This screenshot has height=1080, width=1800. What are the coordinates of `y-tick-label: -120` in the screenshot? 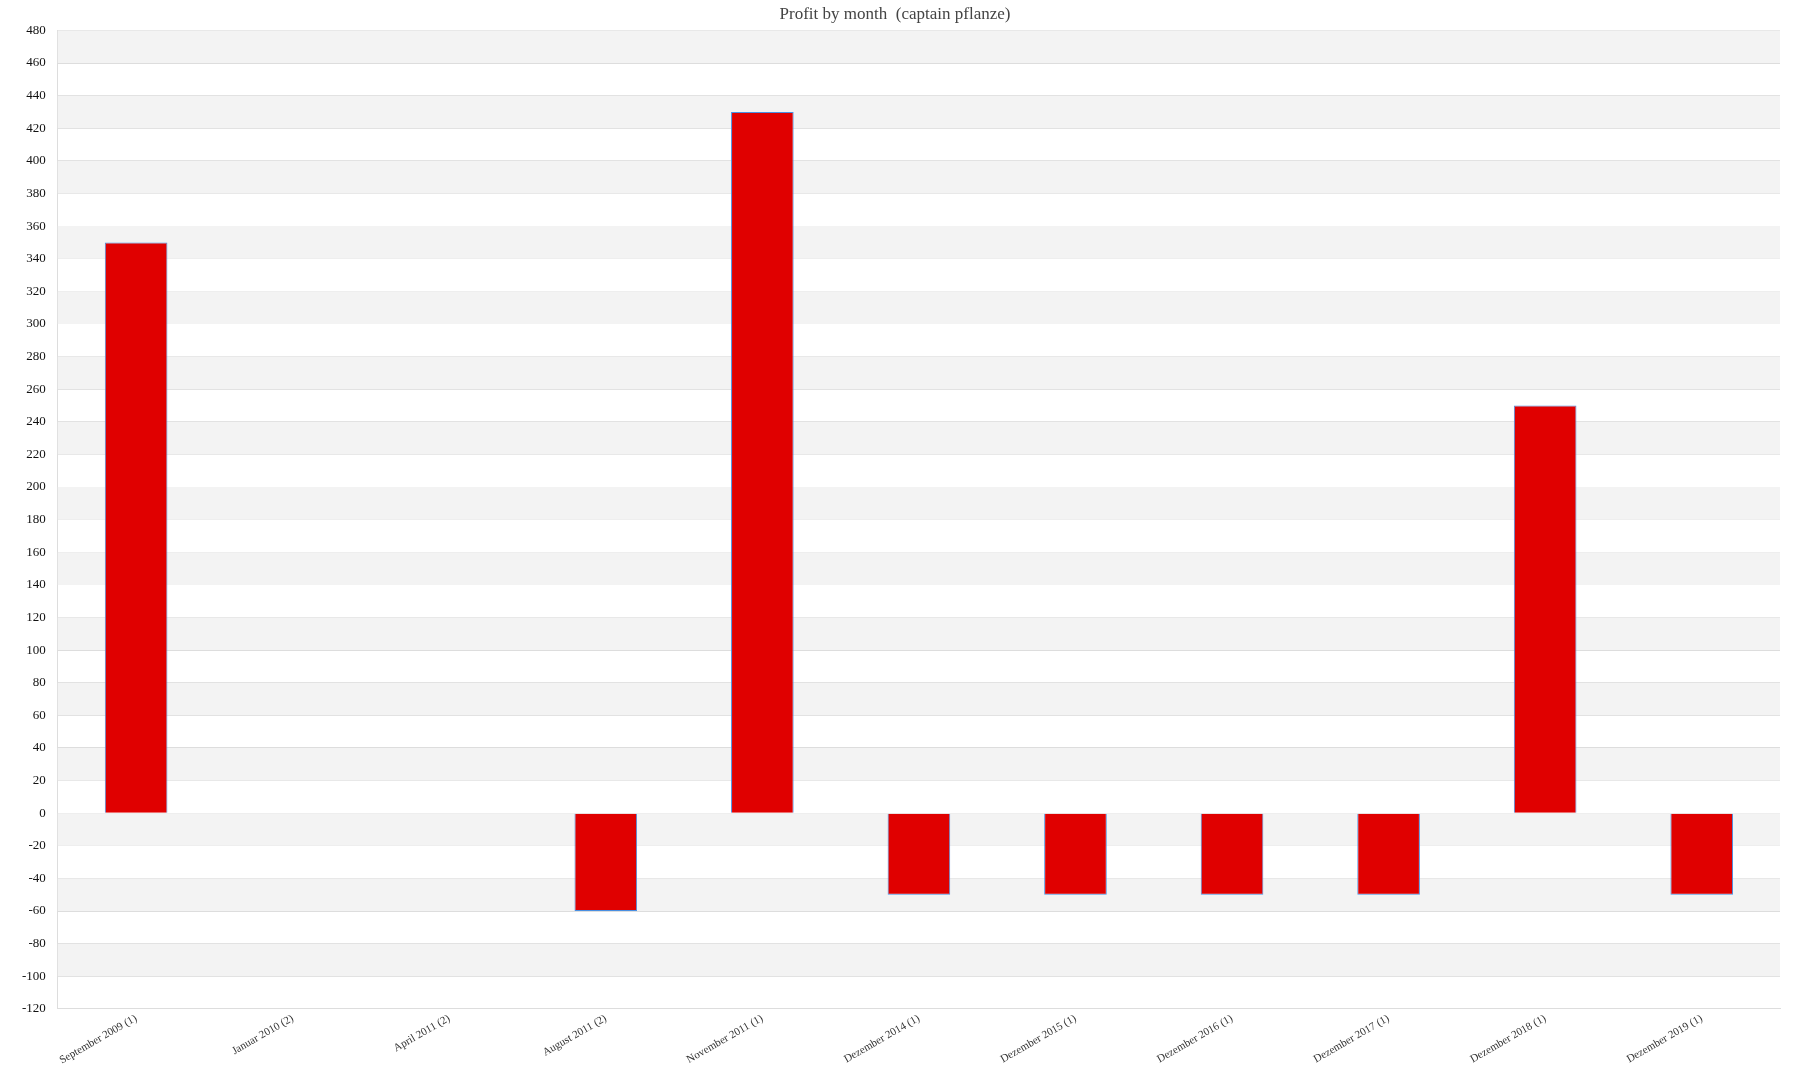 It's located at (33, 1008).